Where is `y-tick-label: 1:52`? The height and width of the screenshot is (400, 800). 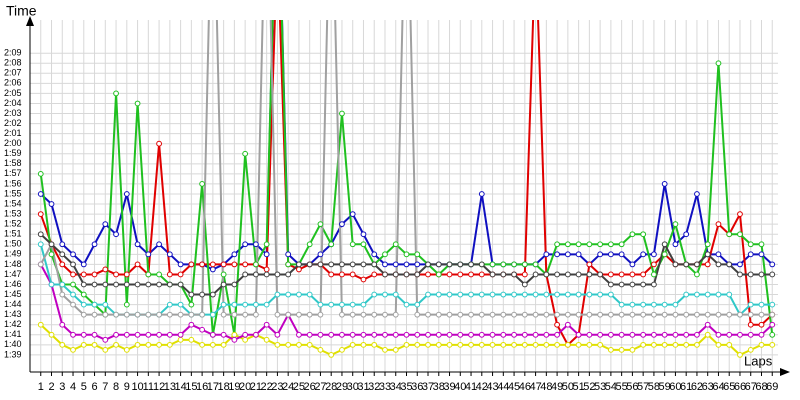
y-tick-label: 1:52 is located at coordinates (13, 224).